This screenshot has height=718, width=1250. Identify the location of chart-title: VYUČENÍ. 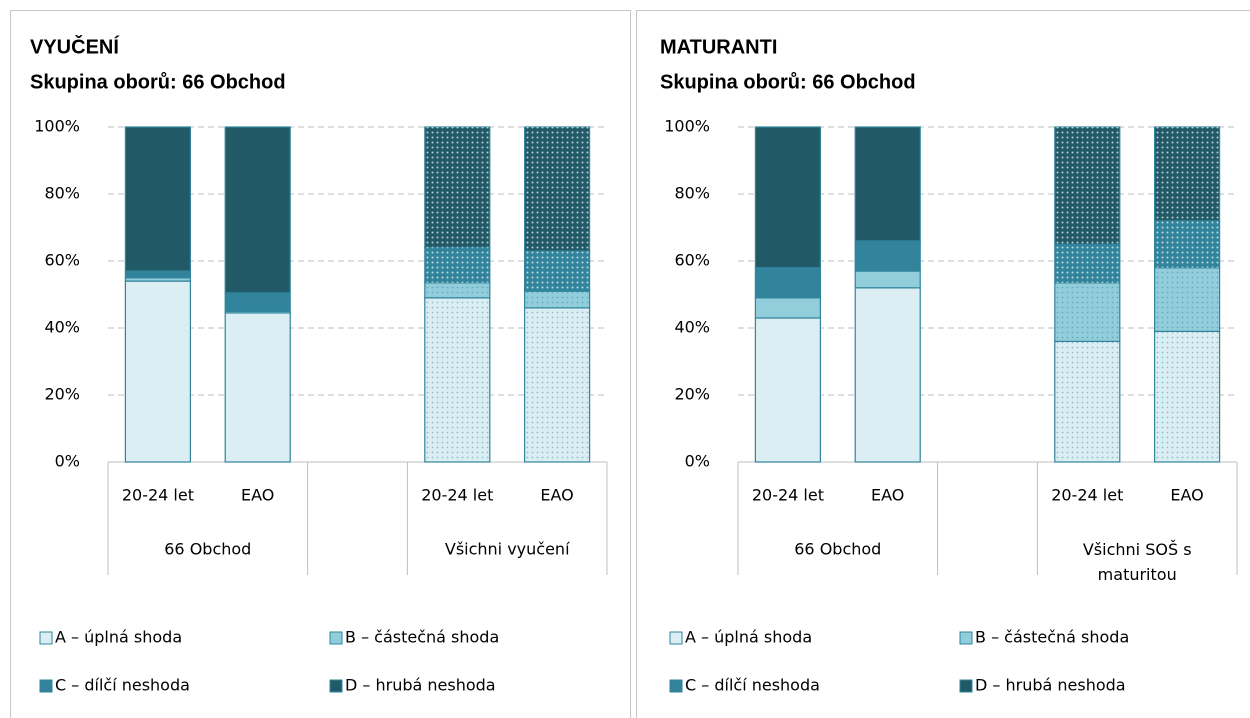
(74, 46).